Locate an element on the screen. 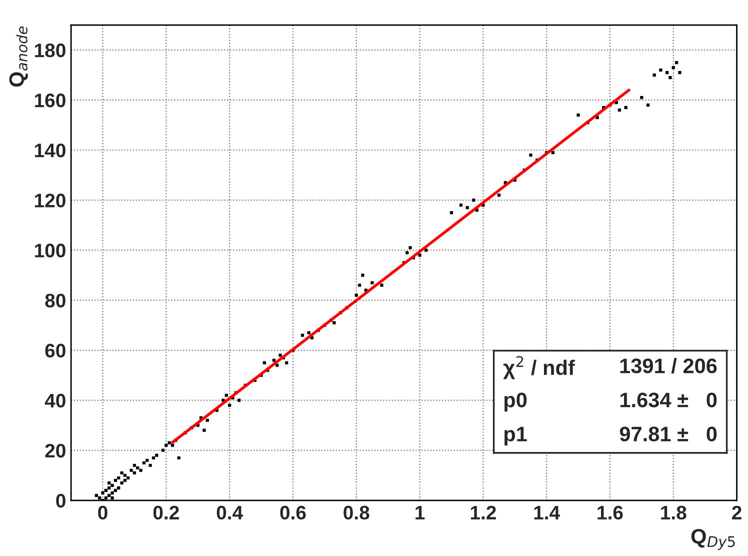 This screenshot has height=556, width=748. annotation: χ$^{2}$ / ndf is located at coordinates (539, 368).